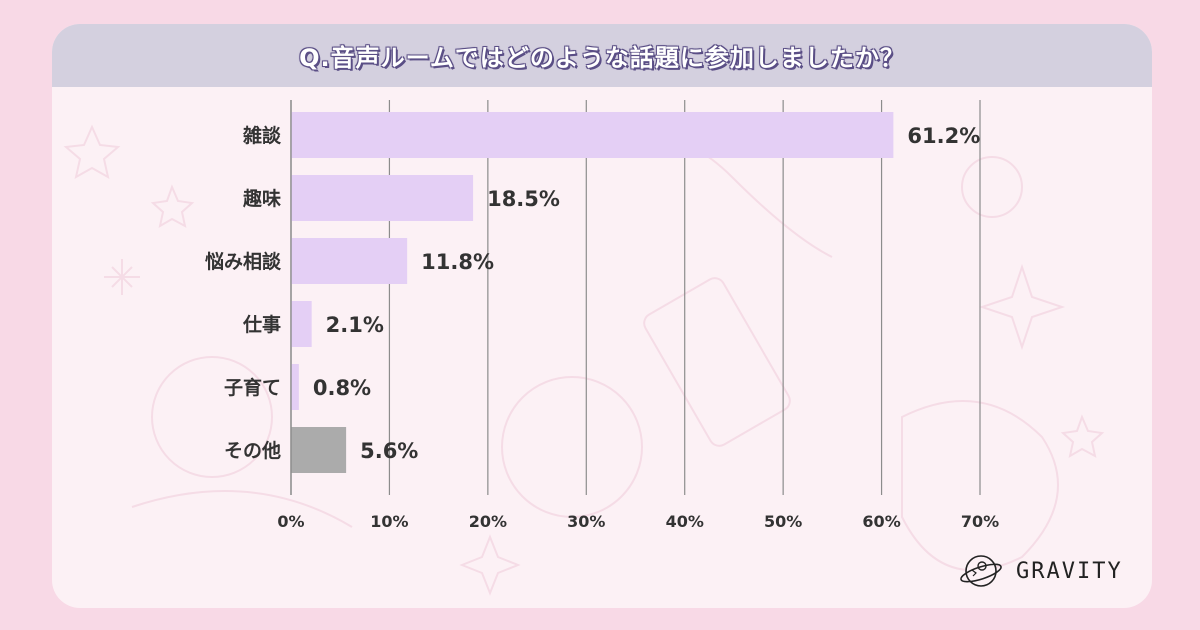  What do you see at coordinates (685, 521) in the screenshot?
I see `x-tick-label: 40%` at bounding box center [685, 521].